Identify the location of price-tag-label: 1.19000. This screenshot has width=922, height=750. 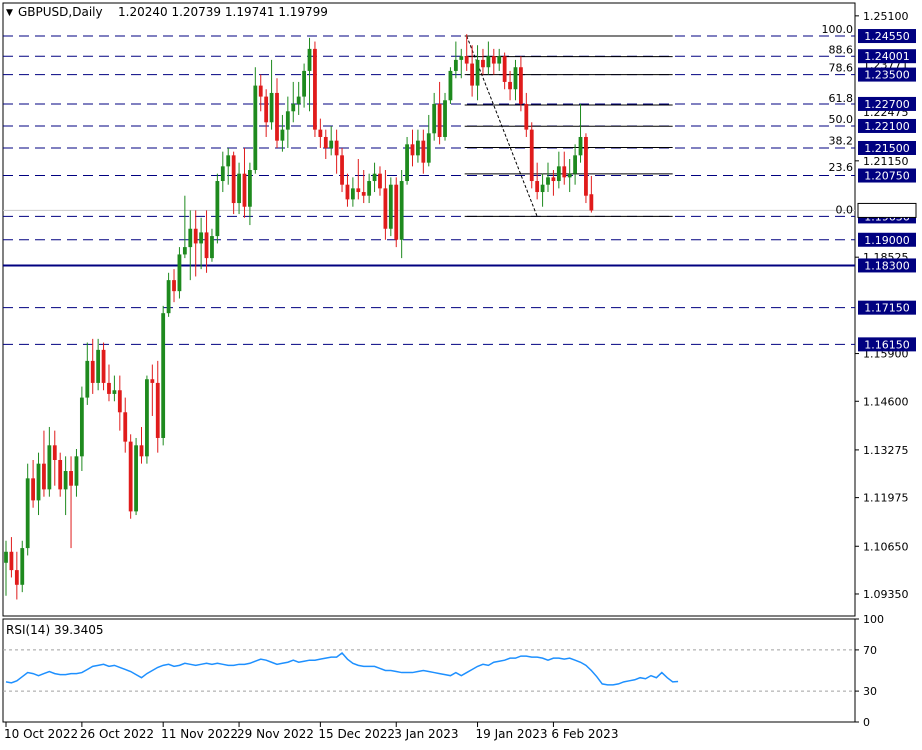
(887, 240).